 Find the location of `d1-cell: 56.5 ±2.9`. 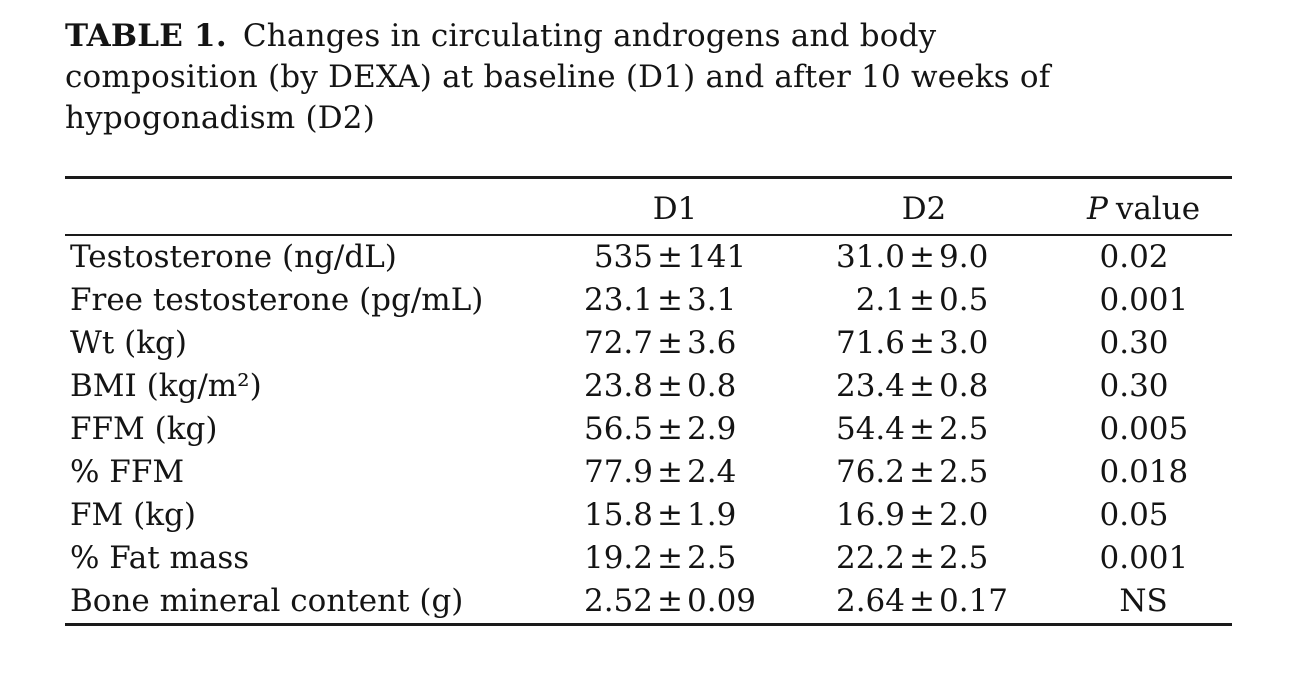

d1-cell: 56.5 ±2.9 is located at coordinates (675, 429).